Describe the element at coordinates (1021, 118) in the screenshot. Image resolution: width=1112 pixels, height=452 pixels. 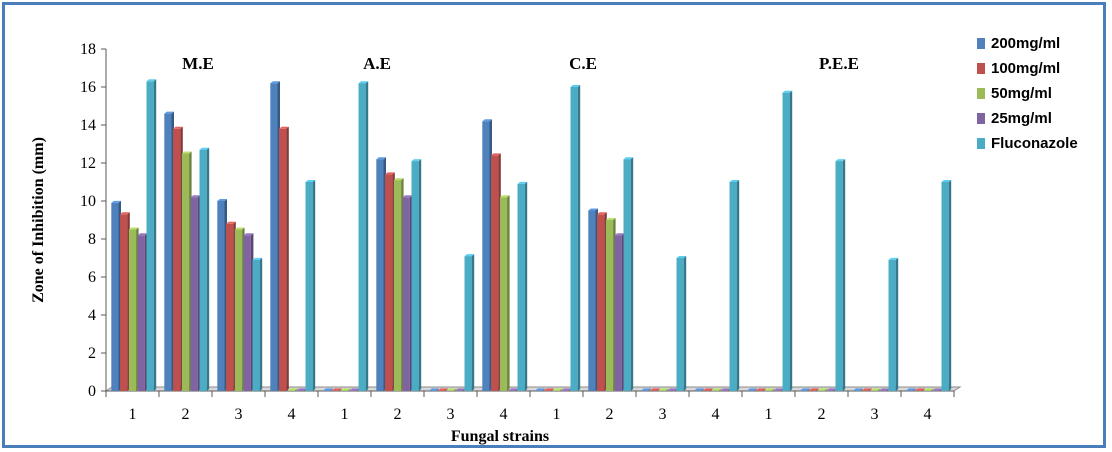
I see `legend-label: 25mg/ml` at that location.